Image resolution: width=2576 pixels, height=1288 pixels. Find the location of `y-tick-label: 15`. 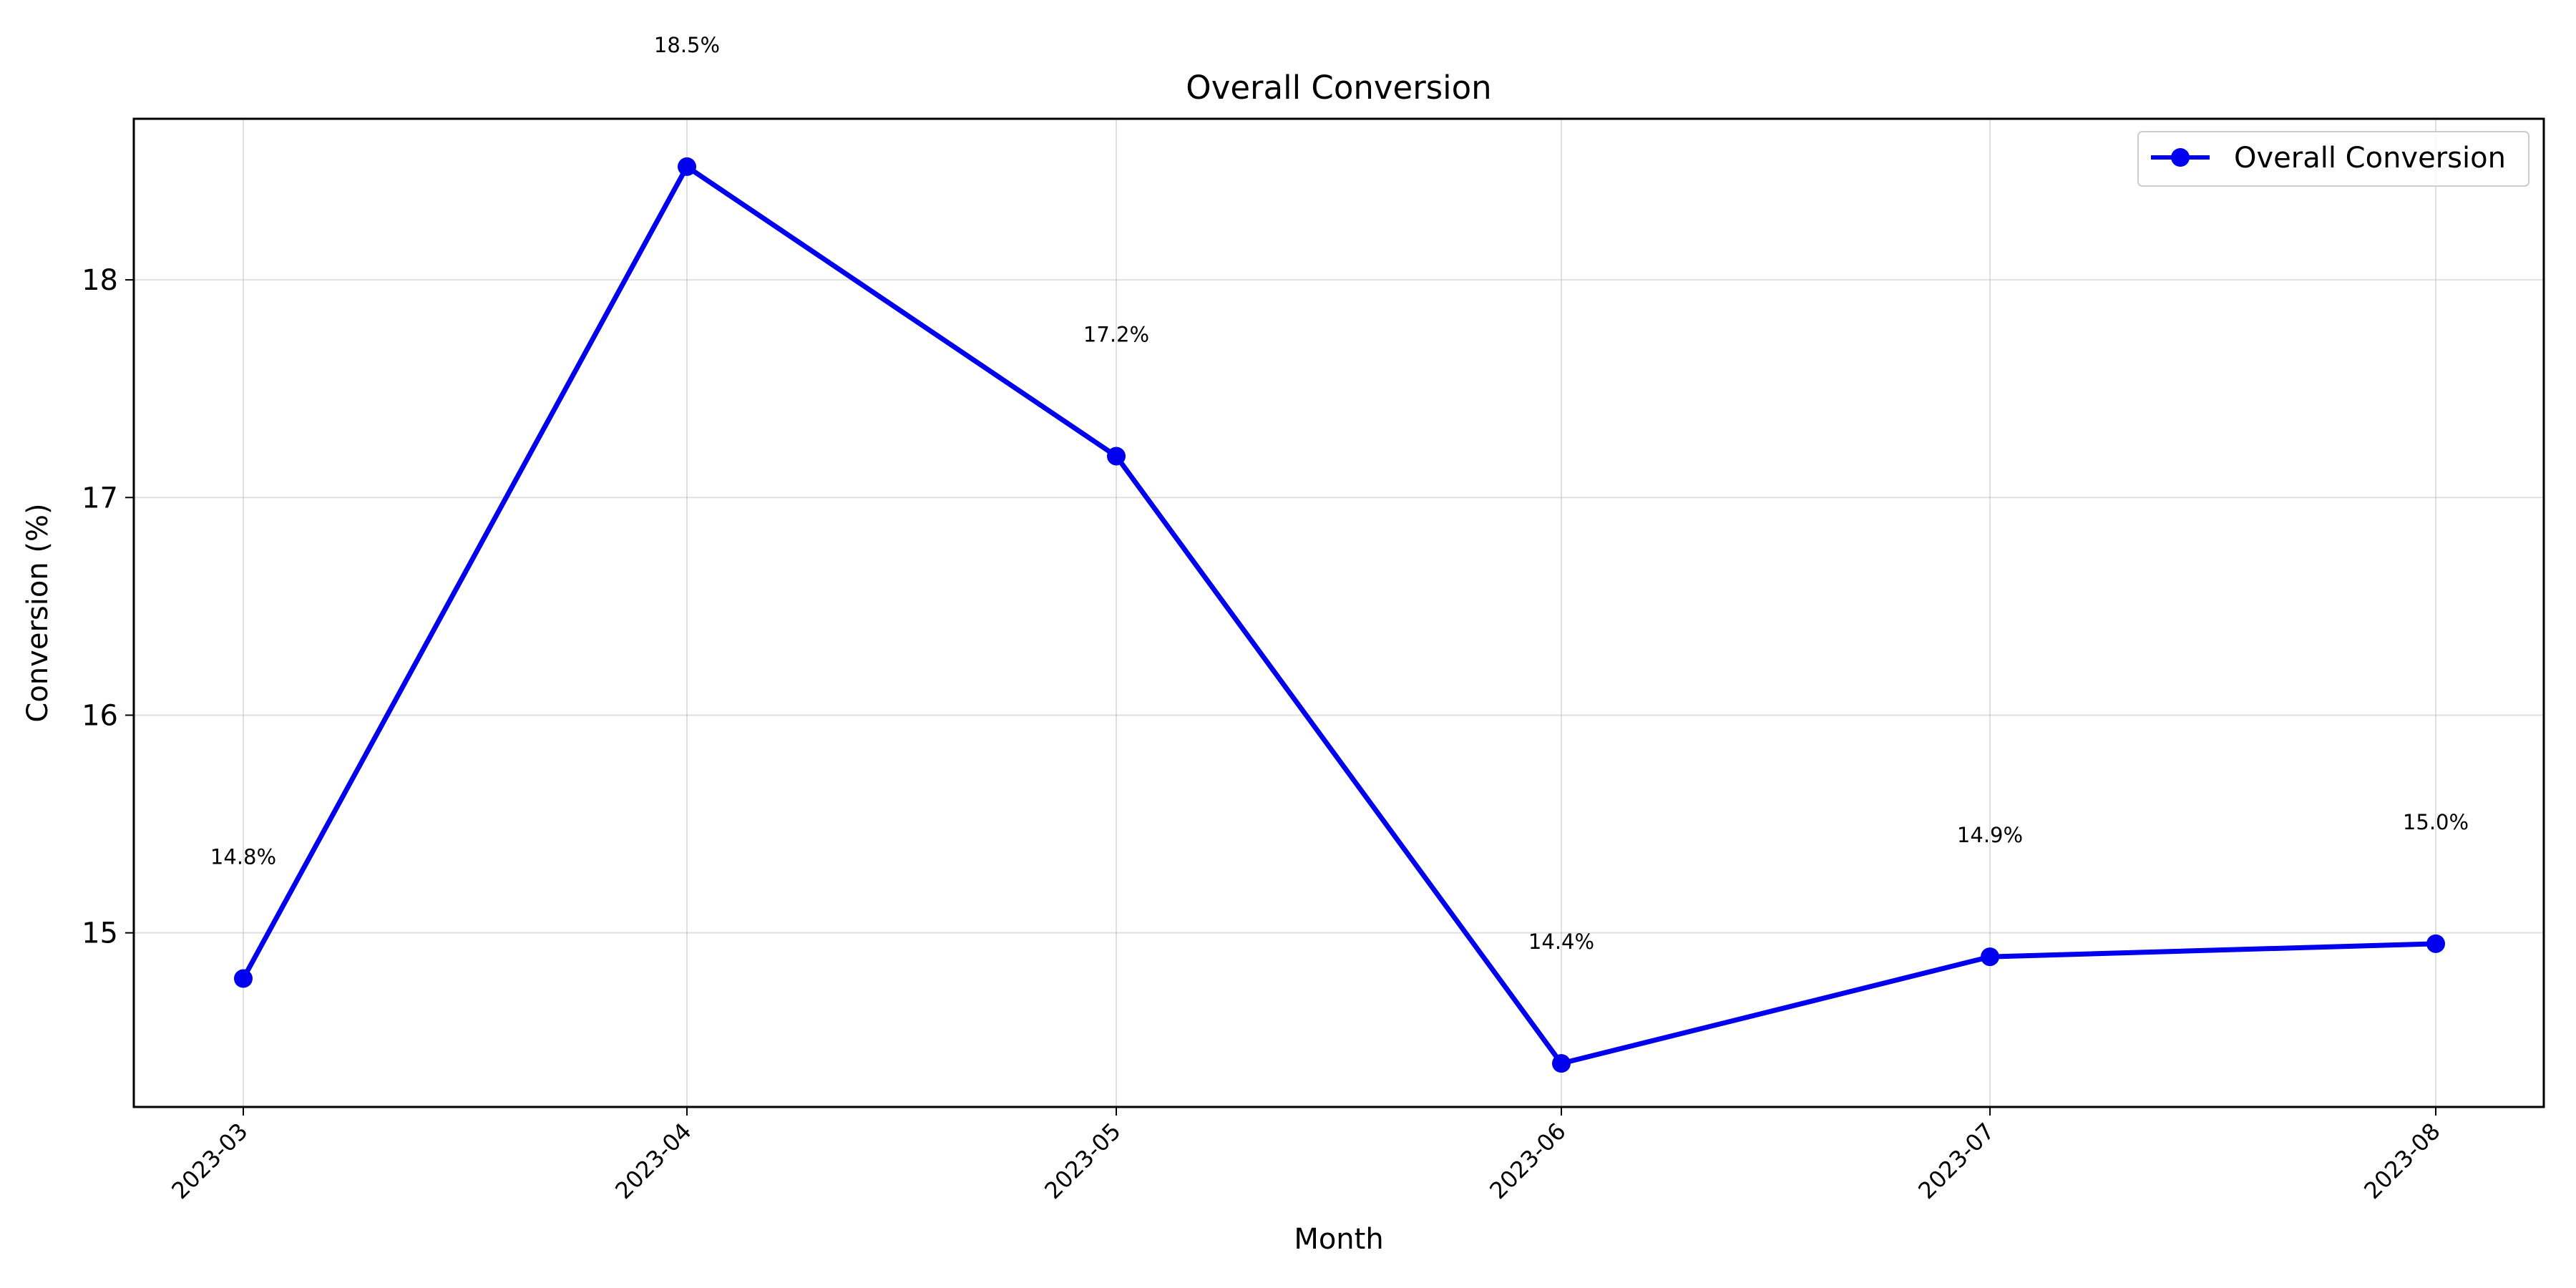

y-tick-label: 15 is located at coordinates (100, 933).